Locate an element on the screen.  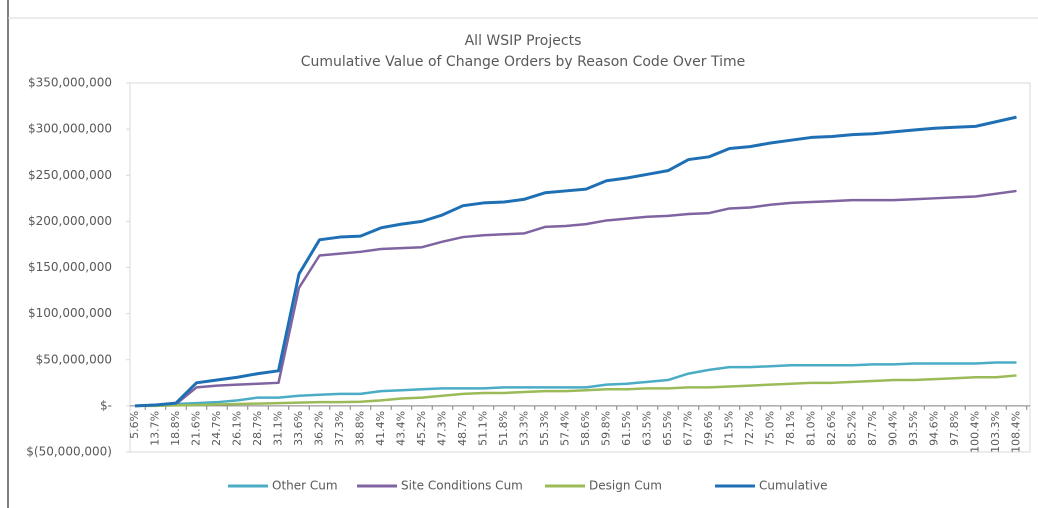
legend-label: Other Cum is located at coordinates (305, 486).